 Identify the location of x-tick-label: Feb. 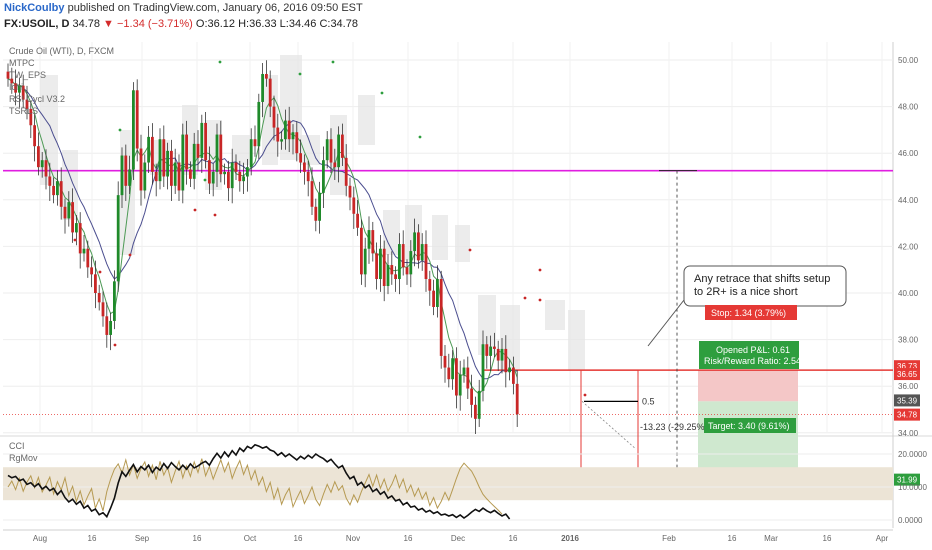
(669, 538).